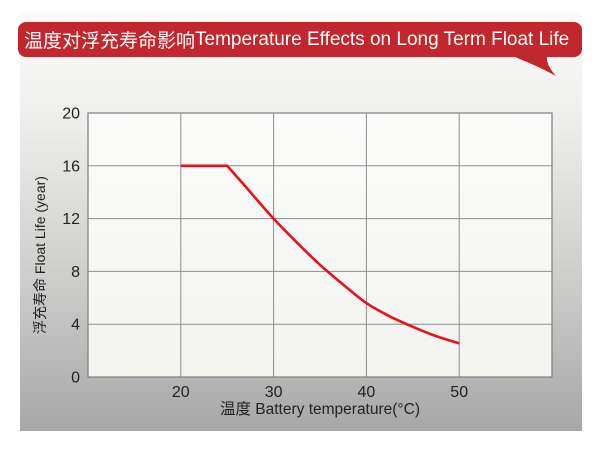  What do you see at coordinates (320, 409) in the screenshot?
I see `x-axis-title: 温度 Battery temperature(°C)` at bounding box center [320, 409].